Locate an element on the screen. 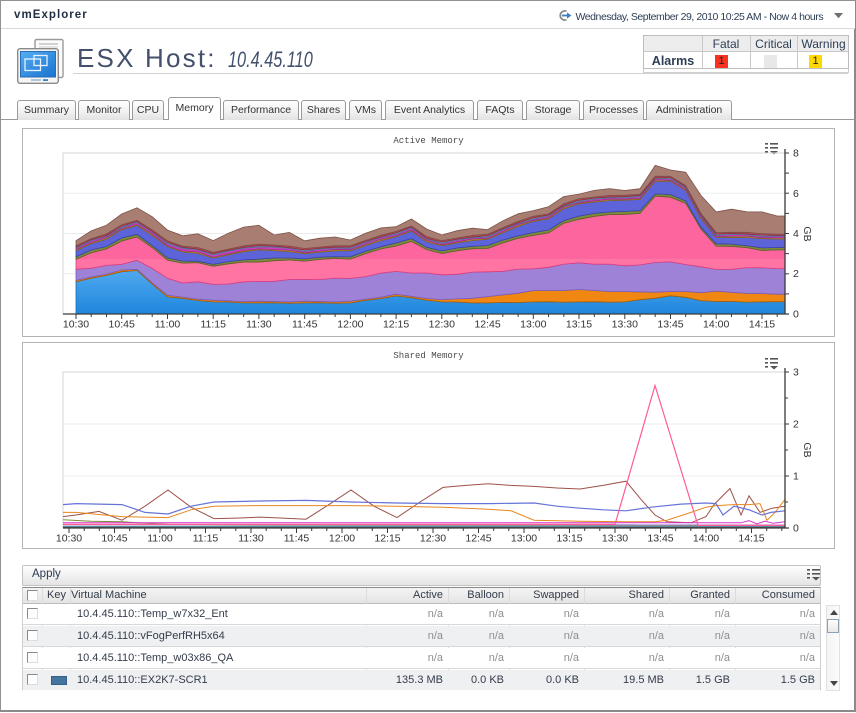  svg-text: 1 is located at coordinates (796, 477).